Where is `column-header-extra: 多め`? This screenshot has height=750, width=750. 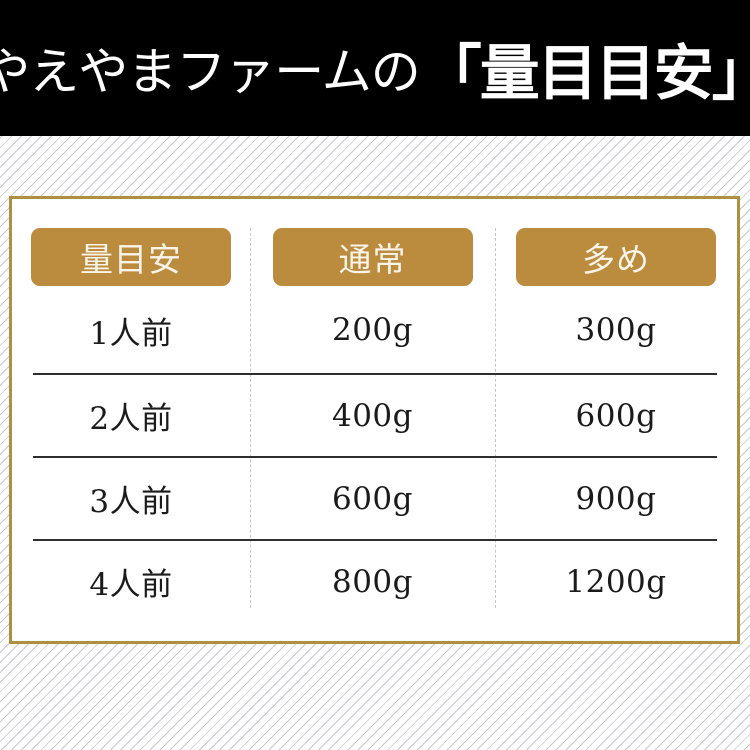
column-header-extra: 多め is located at coordinates (616, 257).